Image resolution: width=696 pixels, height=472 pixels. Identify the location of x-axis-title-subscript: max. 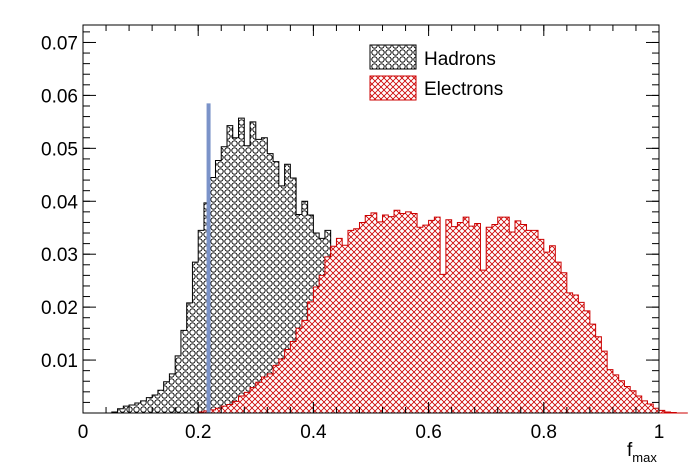
(644, 457).